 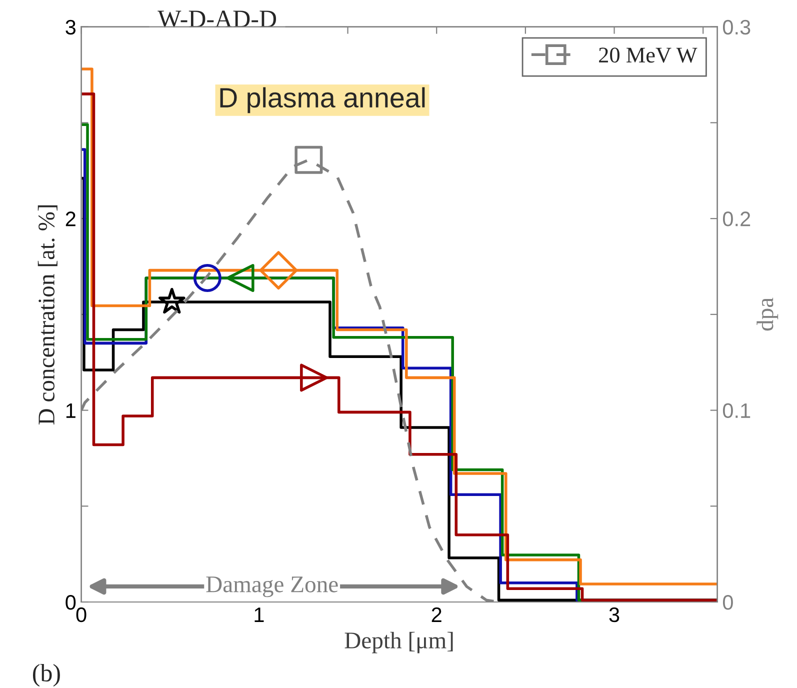 I want to click on x-tick-label: 3, so click(x=614, y=614).